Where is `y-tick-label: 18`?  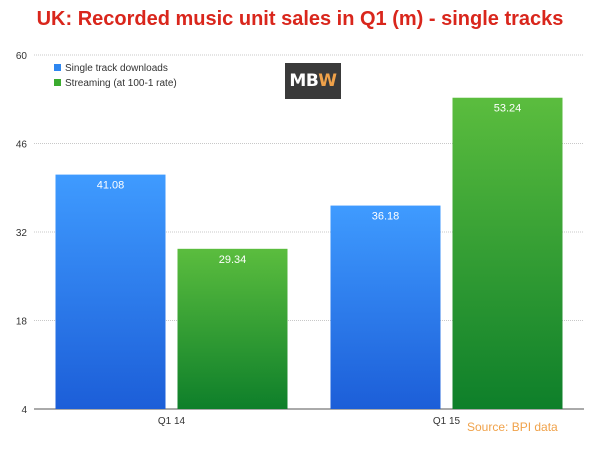
y-tick-label: 18 is located at coordinates (22, 322).